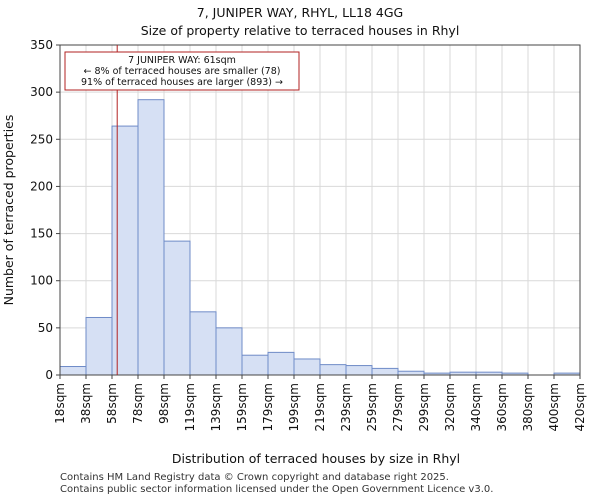 Image resolution: width=600 pixels, height=500 pixels. Describe the element at coordinates (216, 407) in the screenshot. I see `x-tick-label-139sqm: 139sqm` at that location.